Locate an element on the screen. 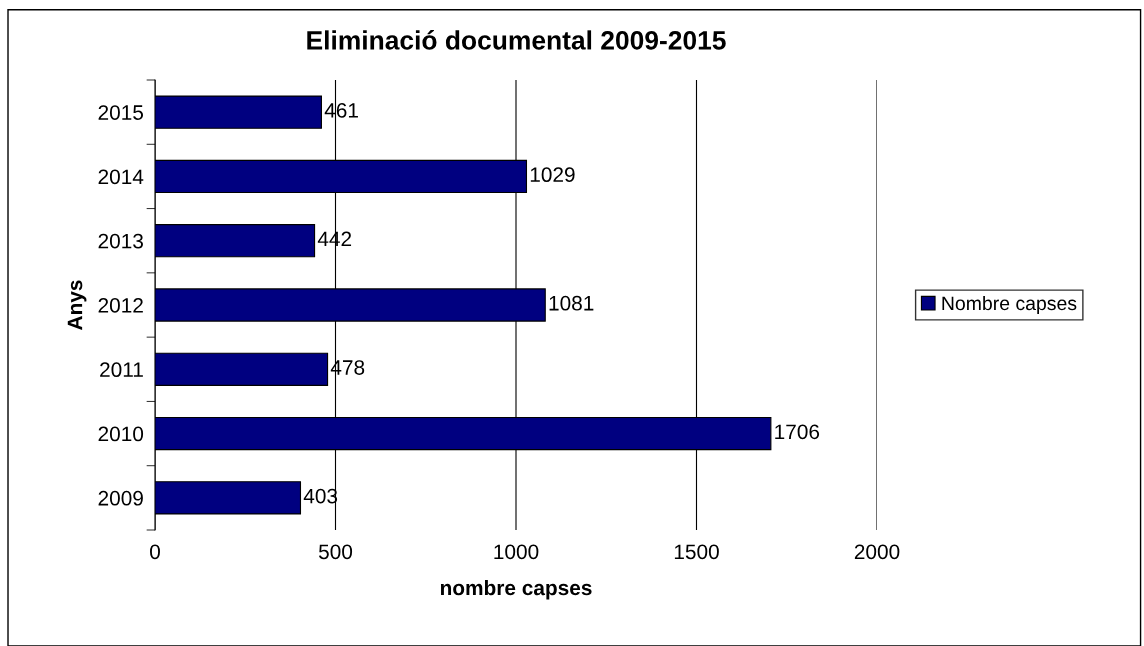  y-tick-label: 2015 is located at coordinates (121, 112).